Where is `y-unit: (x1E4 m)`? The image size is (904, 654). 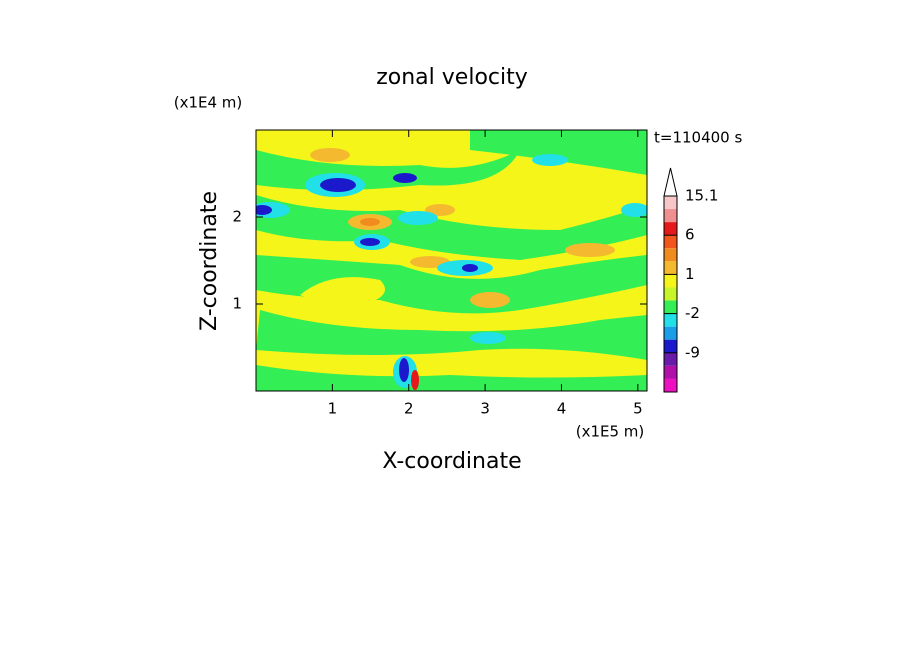 y-unit: (x1E4 m) is located at coordinates (208, 103).